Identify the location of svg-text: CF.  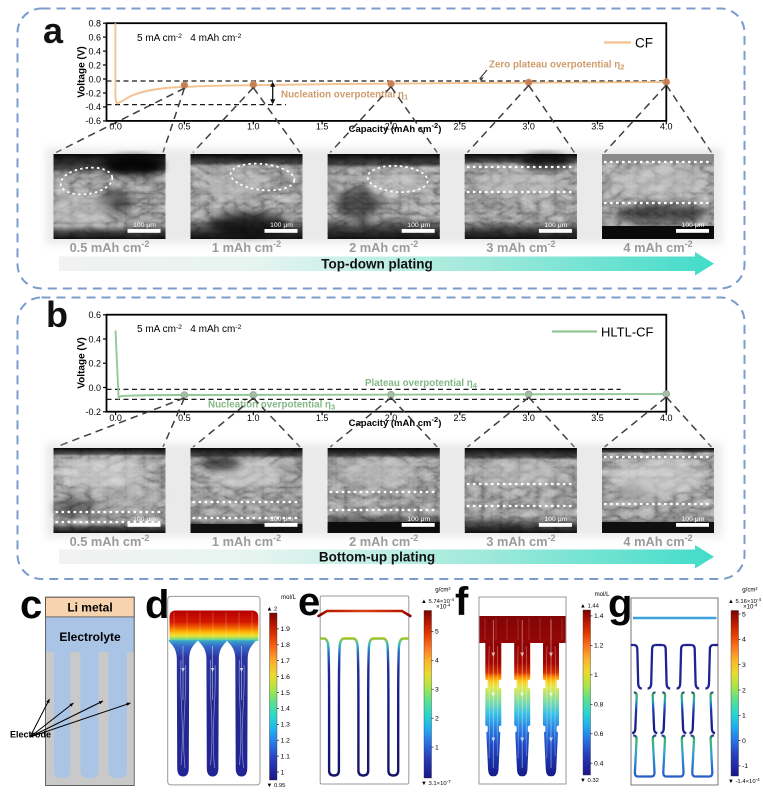
(644, 43).